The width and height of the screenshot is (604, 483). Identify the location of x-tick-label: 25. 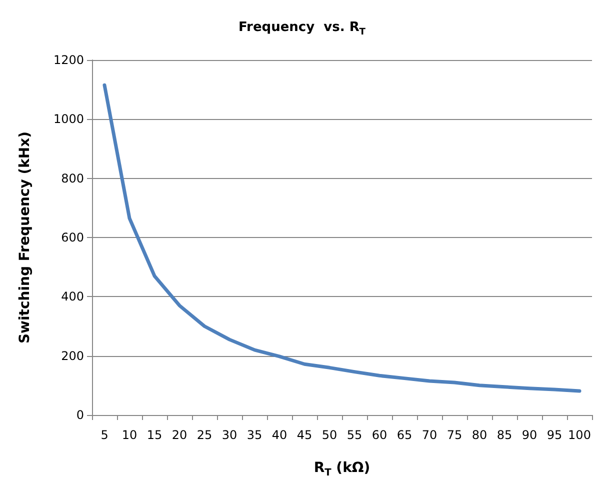
(204, 435).